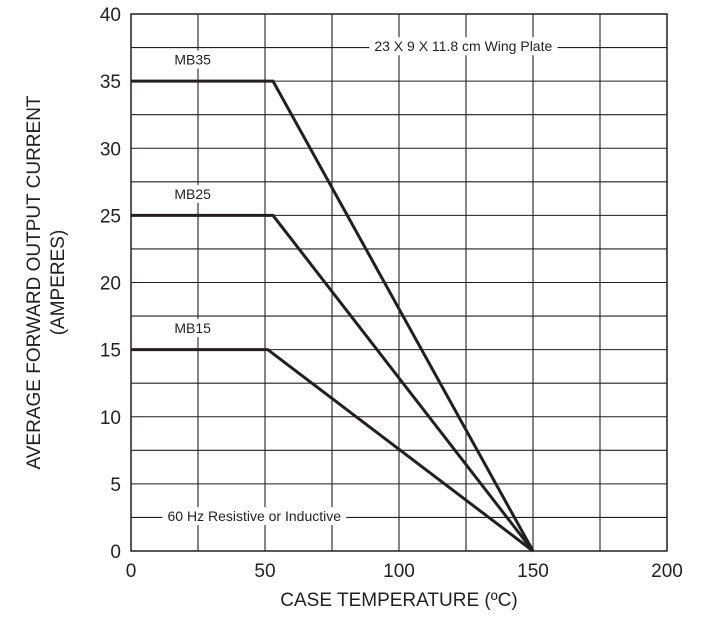 The width and height of the screenshot is (701, 618). Describe the element at coordinates (131, 571) in the screenshot. I see `x-tick-label: 0` at that location.